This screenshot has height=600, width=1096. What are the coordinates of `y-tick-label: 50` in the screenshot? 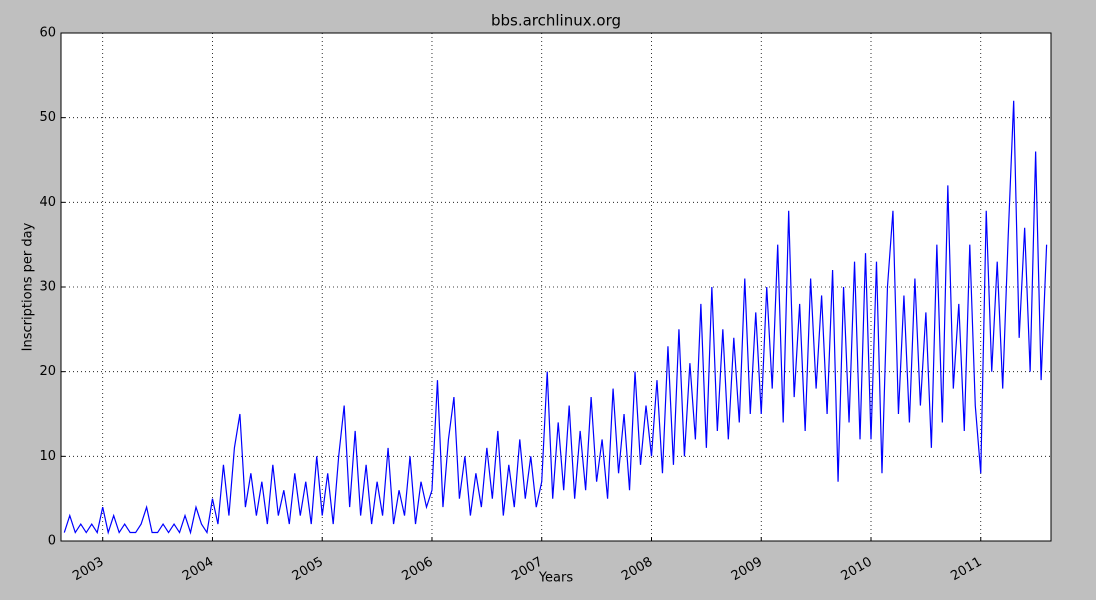 It's located at (47, 117).